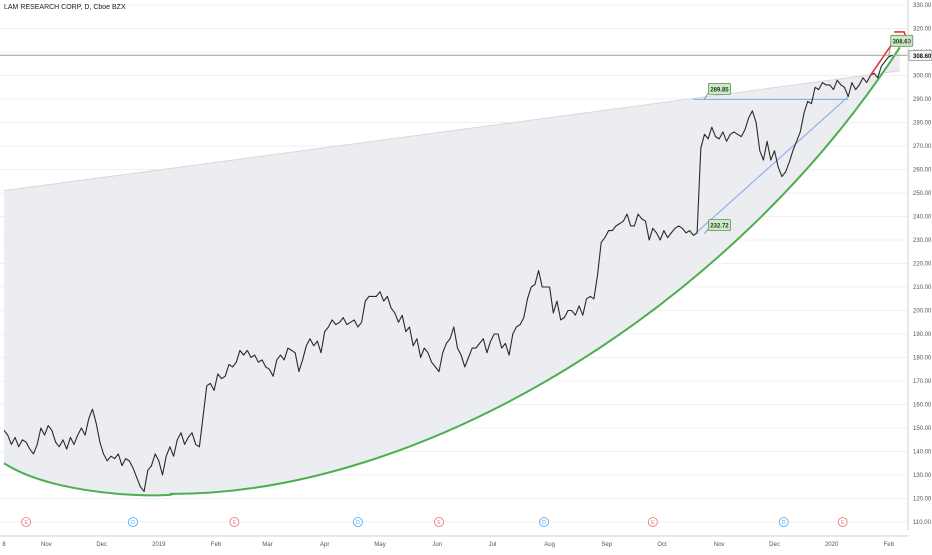 Image resolution: width=932 pixels, height=555 pixels. What do you see at coordinates (65, 7) in the screenshot?
I see `chart-title: LAM RESEARCH CORP, D, Cboe BZX` at bounding box center [65, 7].